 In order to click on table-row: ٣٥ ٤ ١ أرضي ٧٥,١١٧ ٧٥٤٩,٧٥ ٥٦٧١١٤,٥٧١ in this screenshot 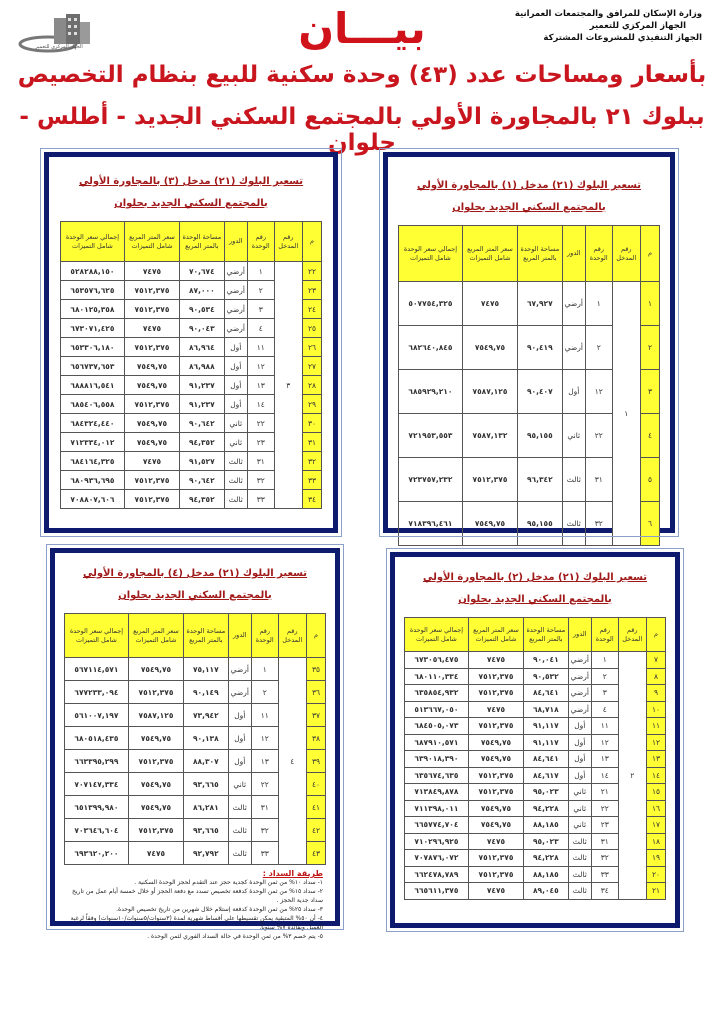, I will do `click(195, 761)`.